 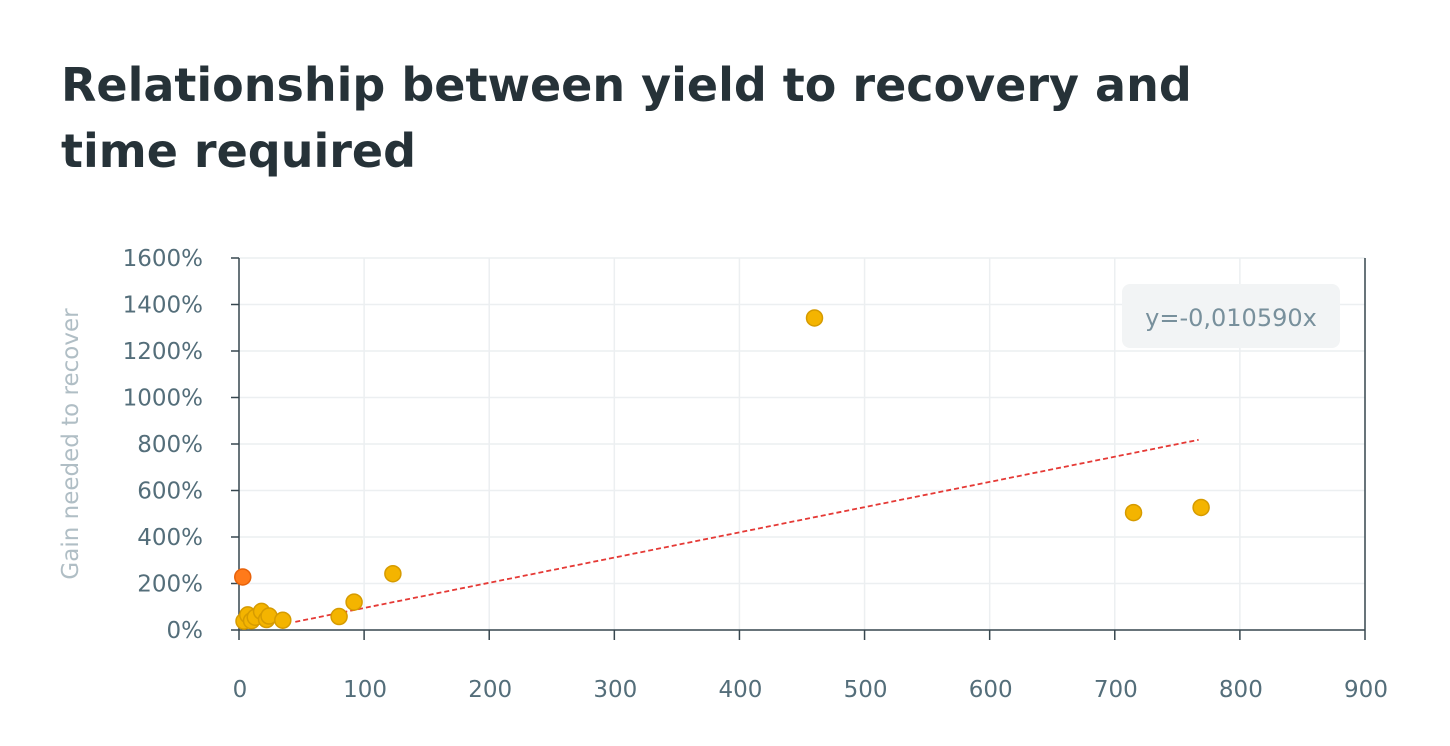 What do you see at coordinates (163, 259) in the screenshot?
I see `y-tick-label: 1600%` at bounding box center [163, 259].